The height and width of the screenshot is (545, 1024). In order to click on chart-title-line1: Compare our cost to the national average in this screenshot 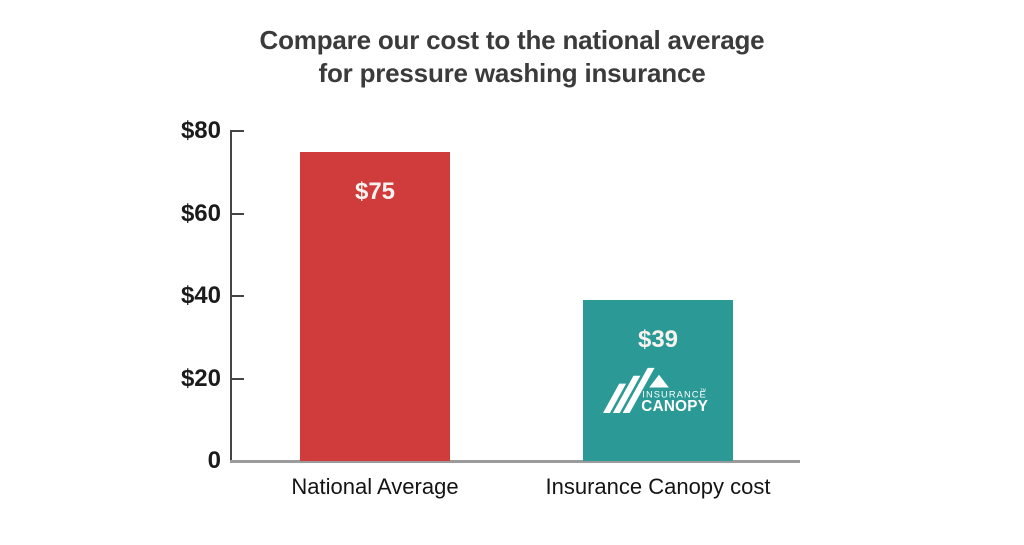, I will do `click(512, 40)`.